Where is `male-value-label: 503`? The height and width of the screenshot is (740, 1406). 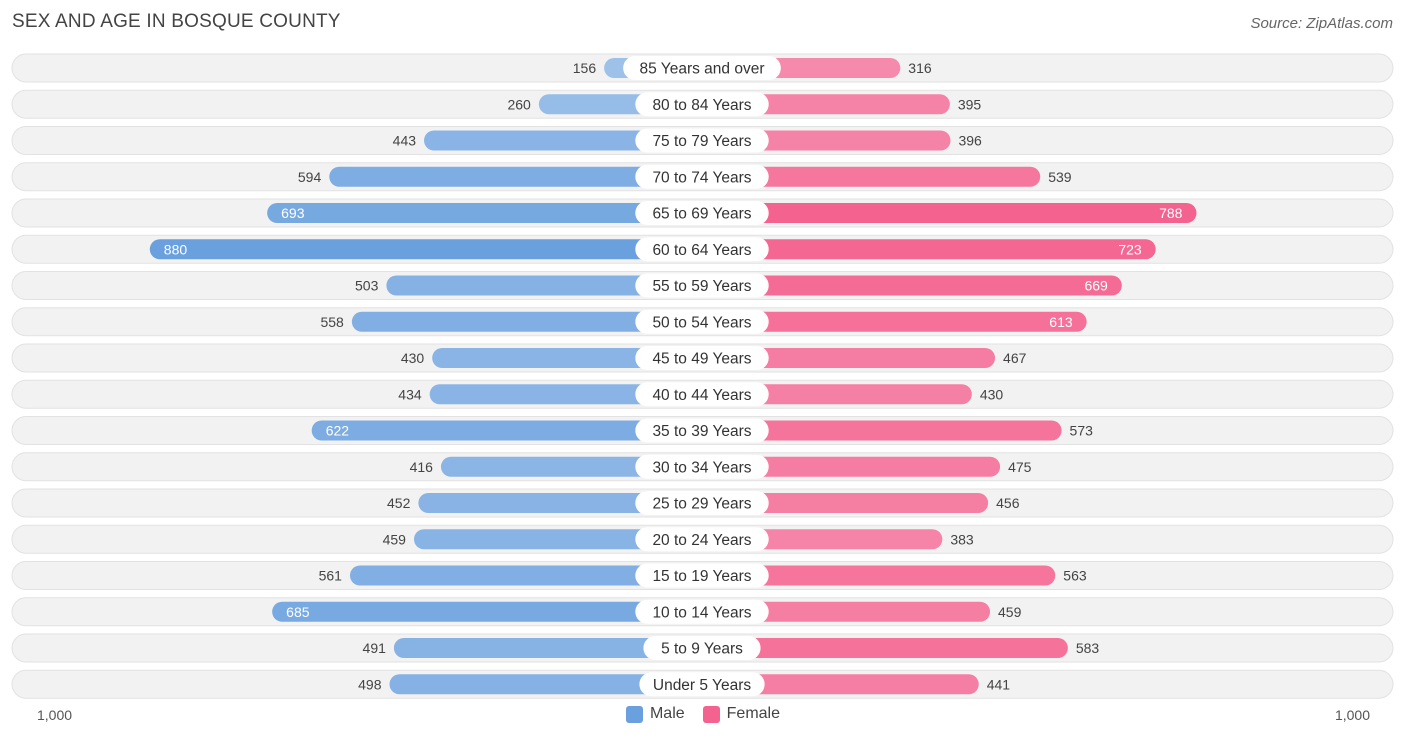
male-value-label: 503 is located at coordinates (367, 286).